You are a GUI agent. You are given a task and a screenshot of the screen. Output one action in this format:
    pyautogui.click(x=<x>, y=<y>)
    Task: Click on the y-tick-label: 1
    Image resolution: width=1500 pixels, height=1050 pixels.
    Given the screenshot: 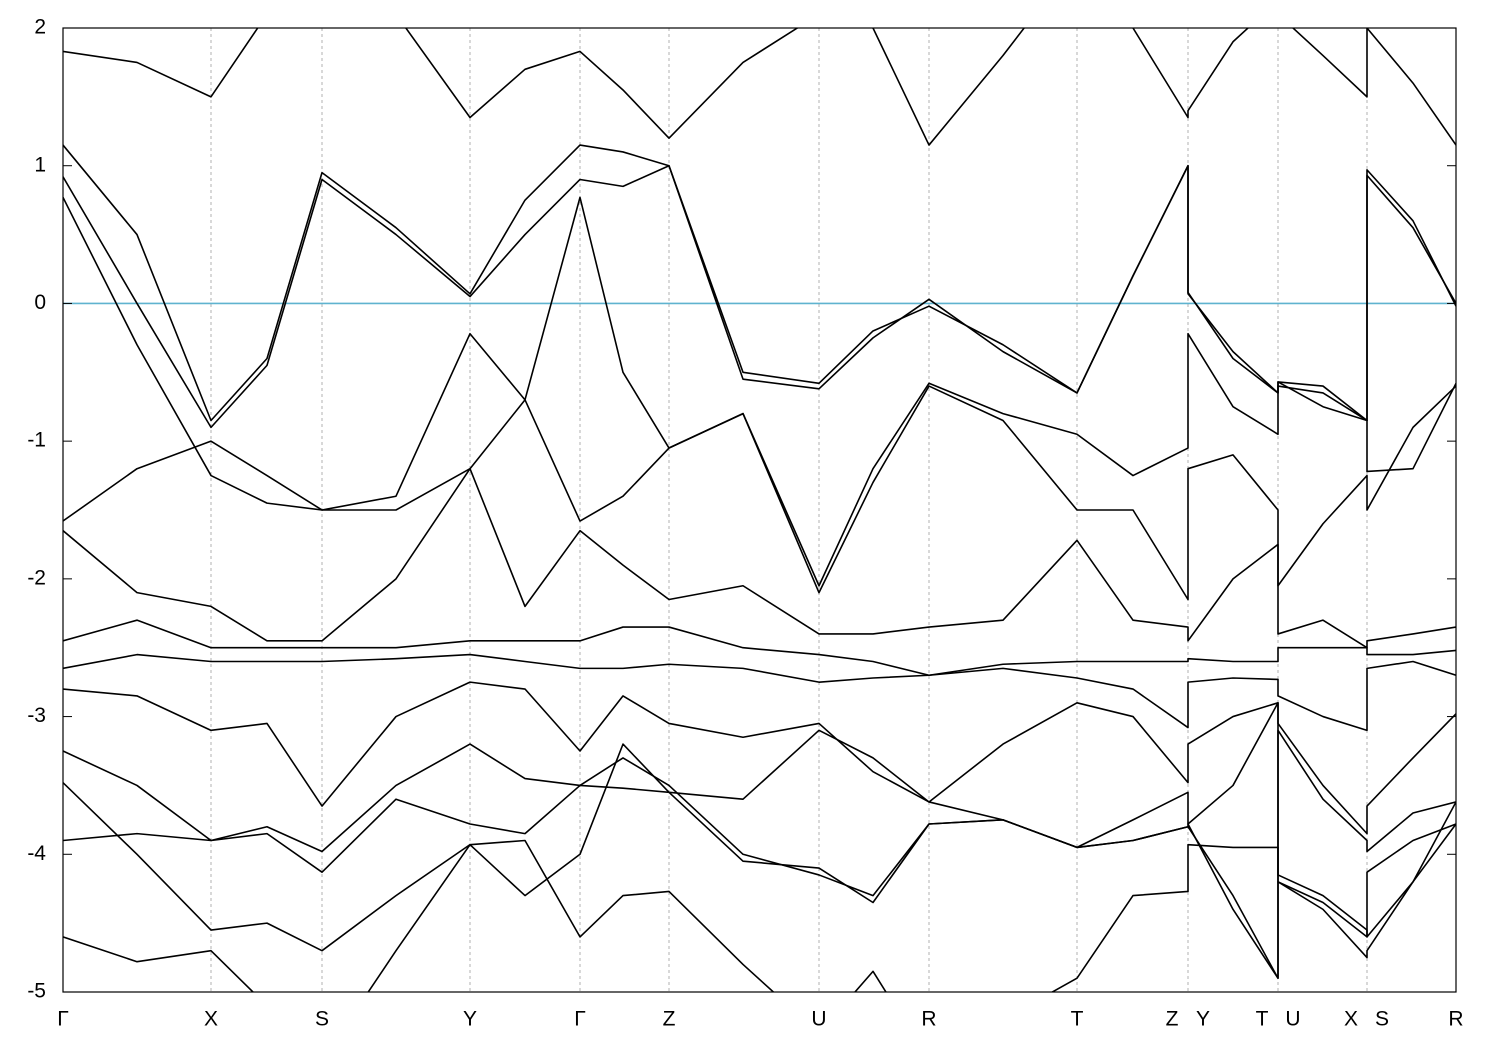 What is the action you would take?
    pyautogui.click(x=40, y=164)
    